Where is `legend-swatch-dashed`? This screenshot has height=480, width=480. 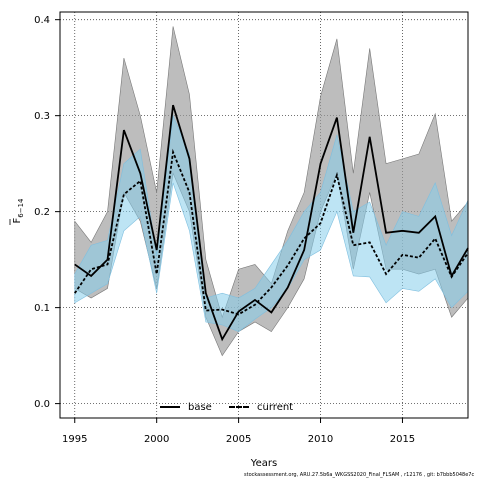
legend-swatch-dashed is located at coordinates (239, 407).